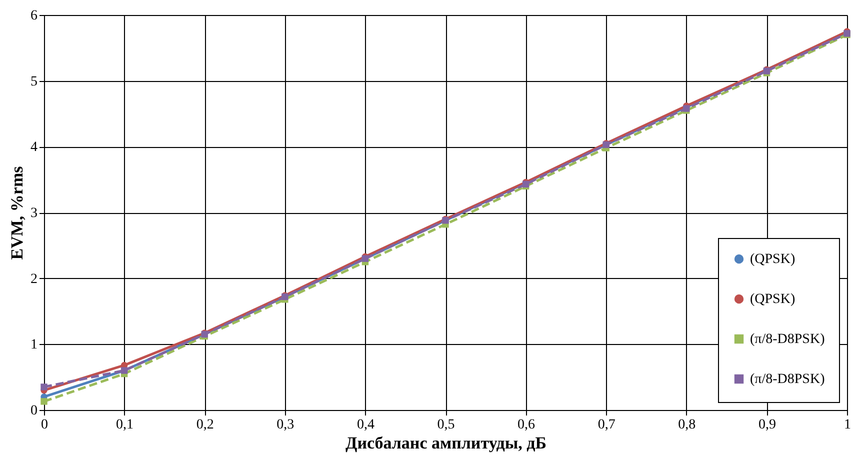 Image resolution: width=863 pixels, height=457 pixels. What do you see at coordinates (34, 213) in the screenshot?
I see `y-tick-label: 3` at bounding box center [34, 213].